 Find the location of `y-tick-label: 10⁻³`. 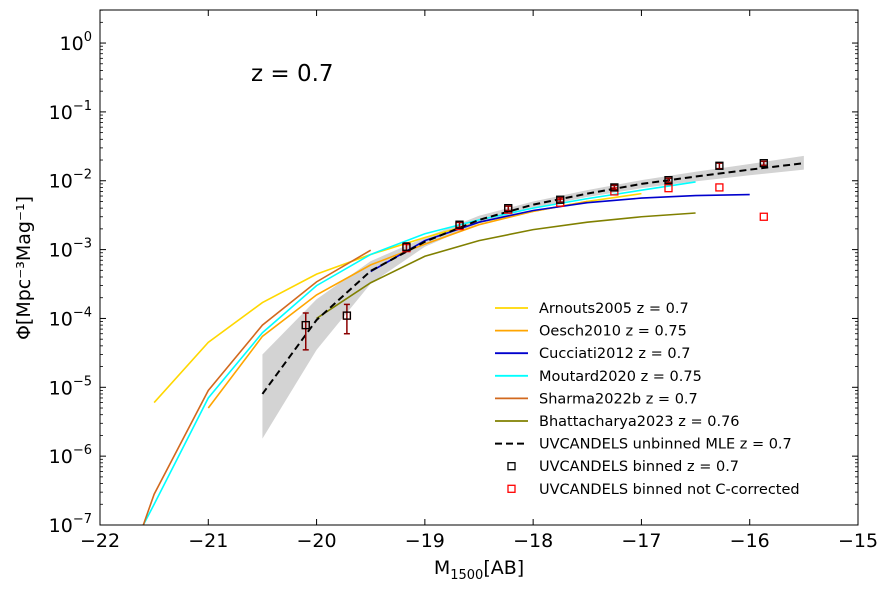

y-tick-label: 10⁻³ is located at coordinates (70, 249).